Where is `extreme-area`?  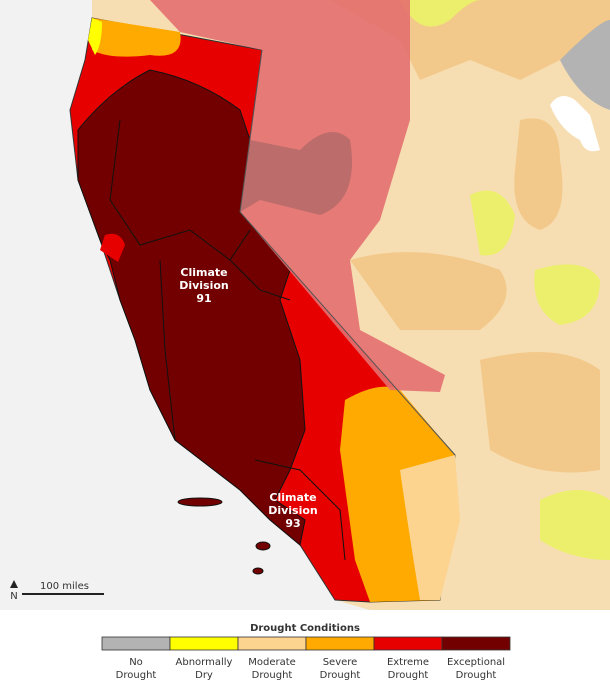
extreme-area is located at coordinates (112, 247).